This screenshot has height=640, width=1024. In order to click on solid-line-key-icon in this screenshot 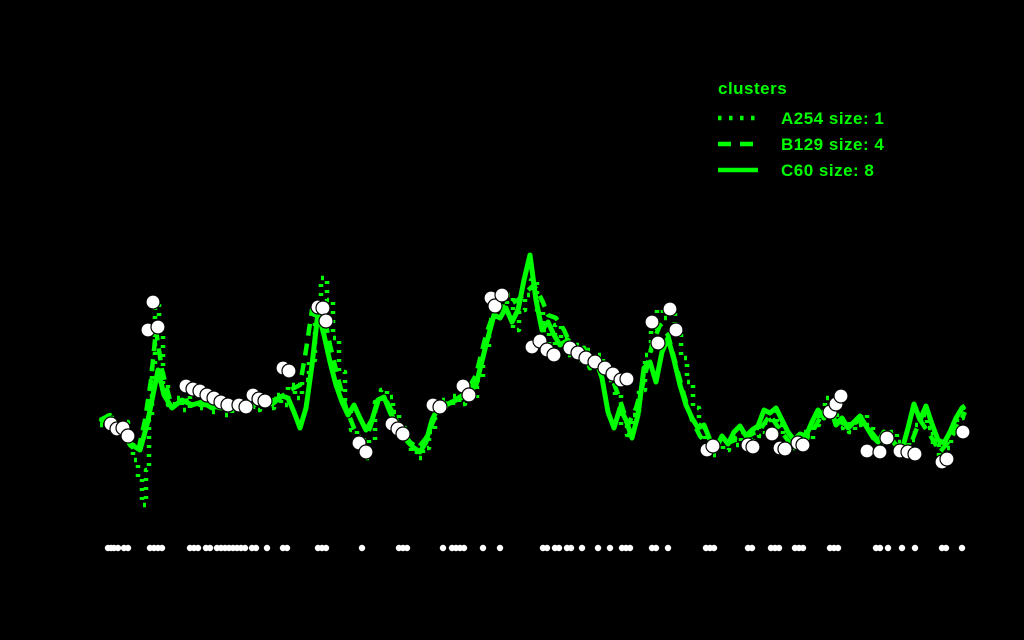, I will do `click(738, 170)`.